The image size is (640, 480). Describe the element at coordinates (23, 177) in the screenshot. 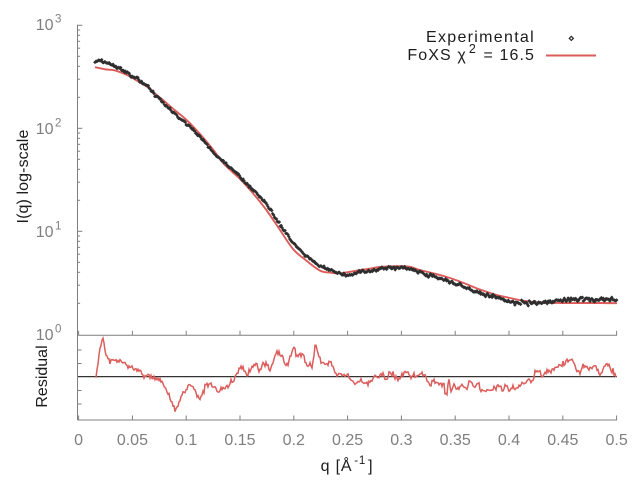

I see `svg-text: I(q) log-scale` at that location.